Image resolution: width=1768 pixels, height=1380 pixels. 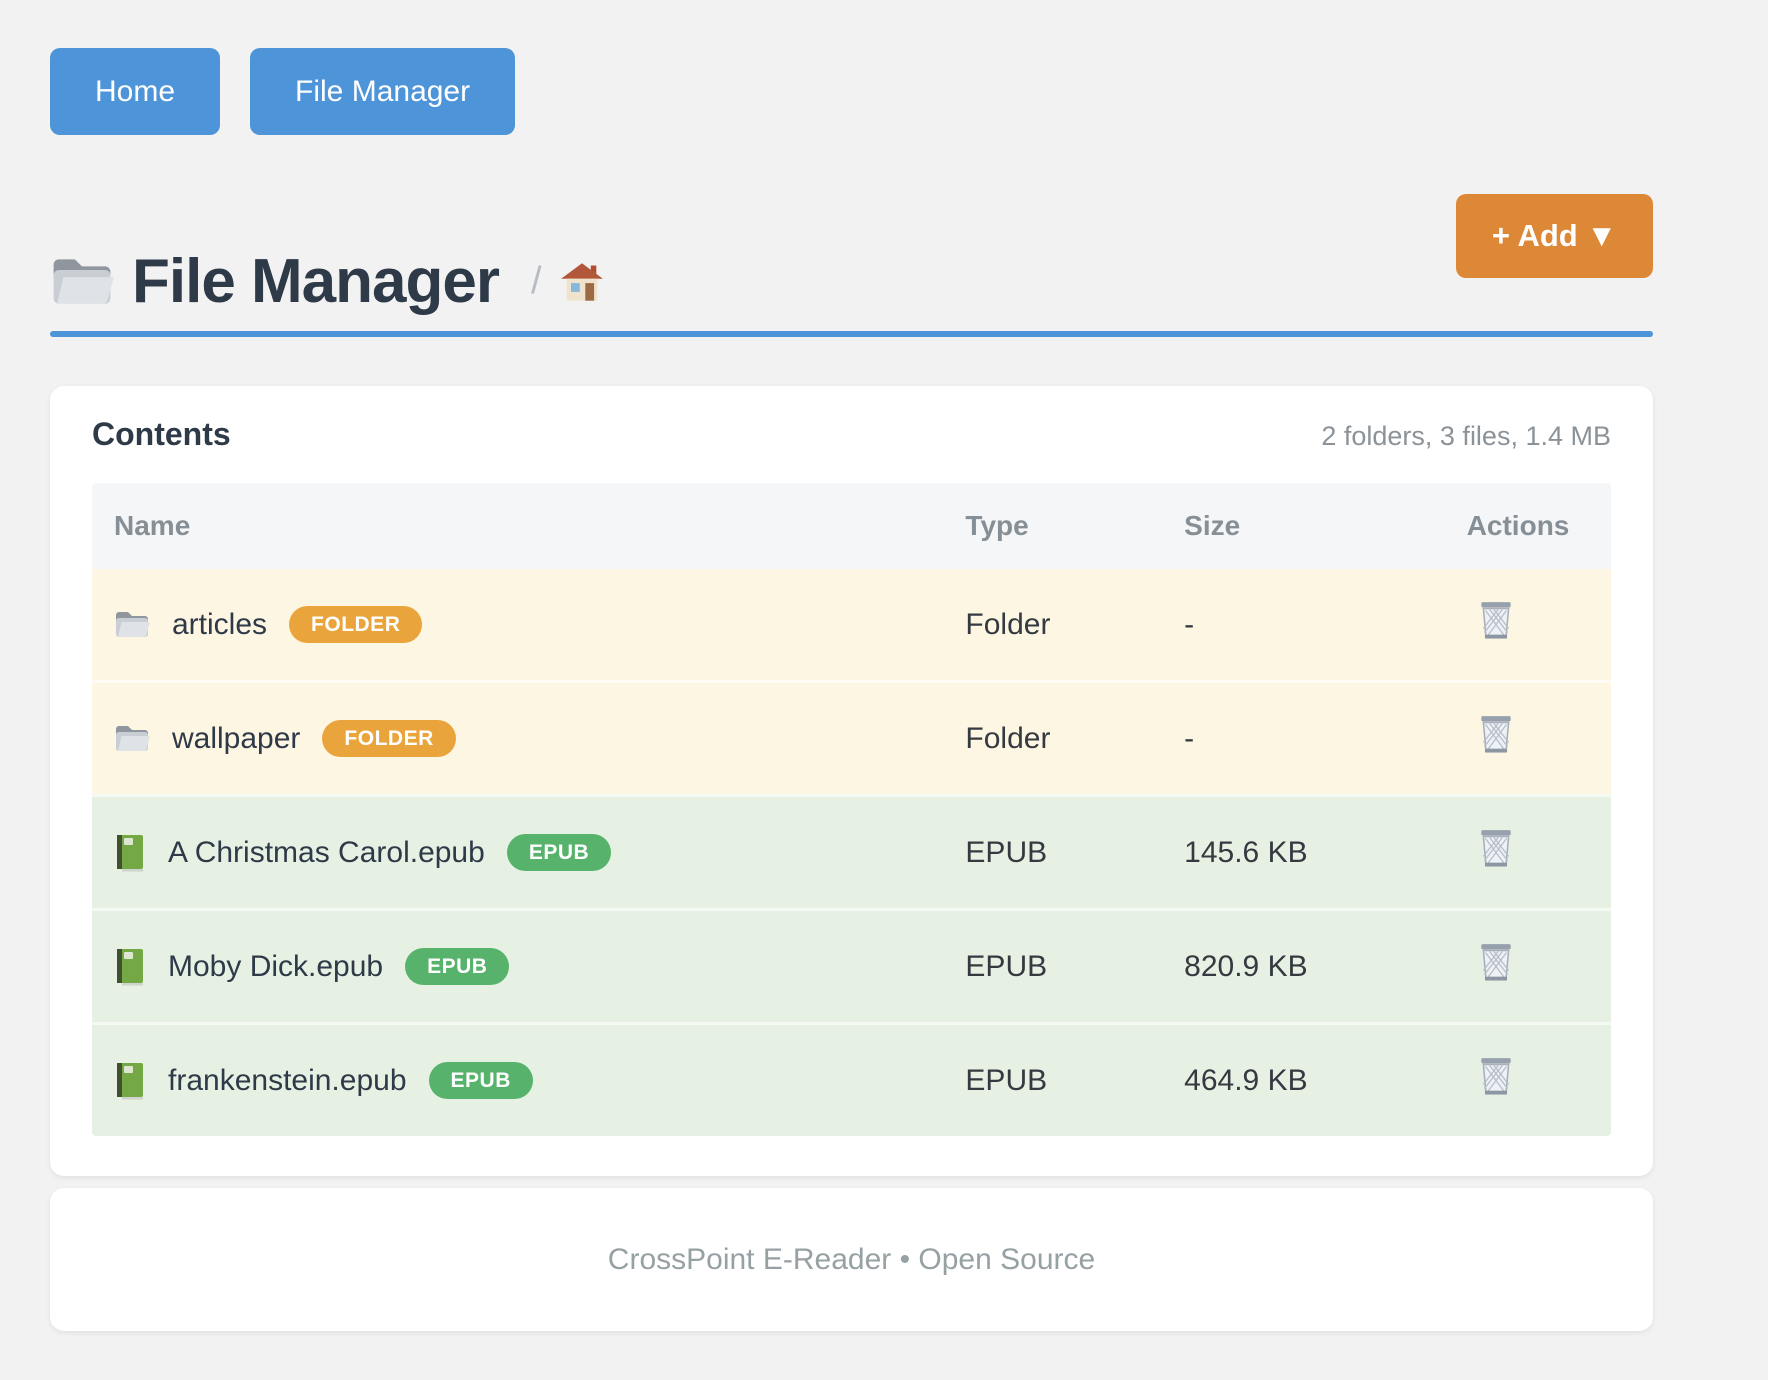 What do you see at coordinates (1212, 525) in the screenshot?
I see `column-header-size: Size` at bounding box center [1212, 525].